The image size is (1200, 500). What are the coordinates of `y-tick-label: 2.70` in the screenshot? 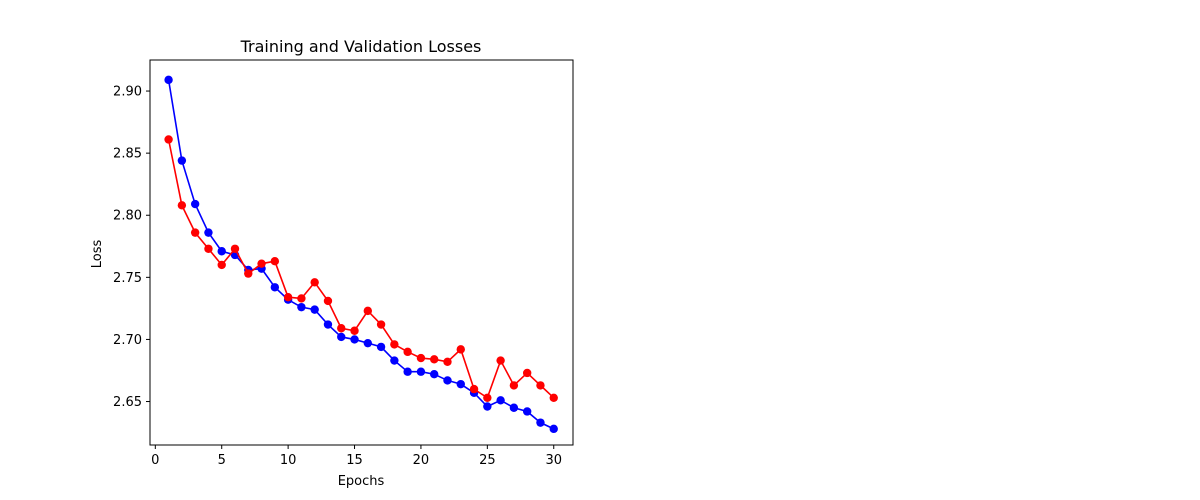 It's located at (127, 340).